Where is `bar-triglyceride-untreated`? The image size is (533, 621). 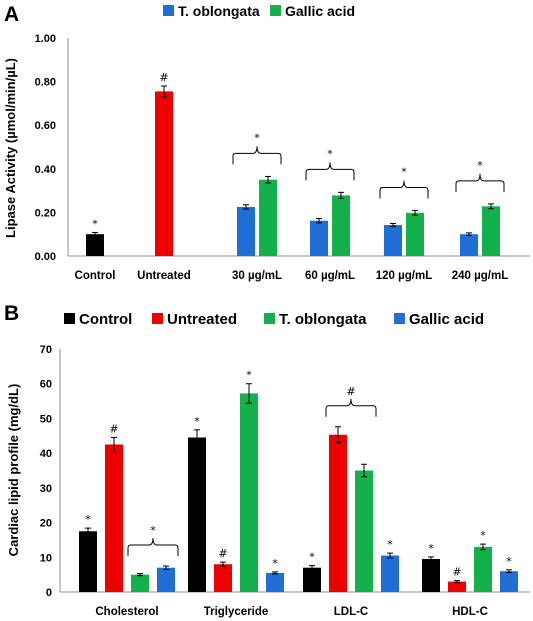 bar-triglyceride-untreated is located at coordinates (223, 578).